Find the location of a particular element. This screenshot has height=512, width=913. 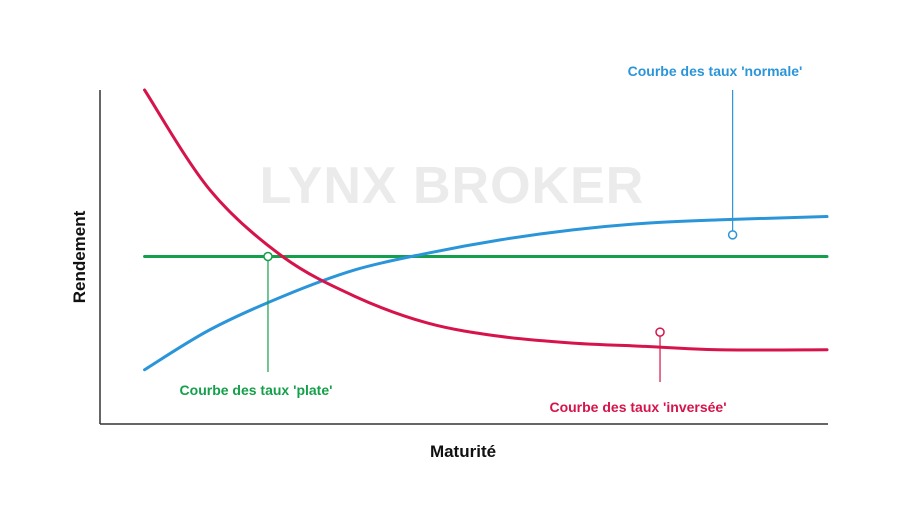

annotation-label-normale: Courbe des taux 'normale' is located at coordinates (715, 71).